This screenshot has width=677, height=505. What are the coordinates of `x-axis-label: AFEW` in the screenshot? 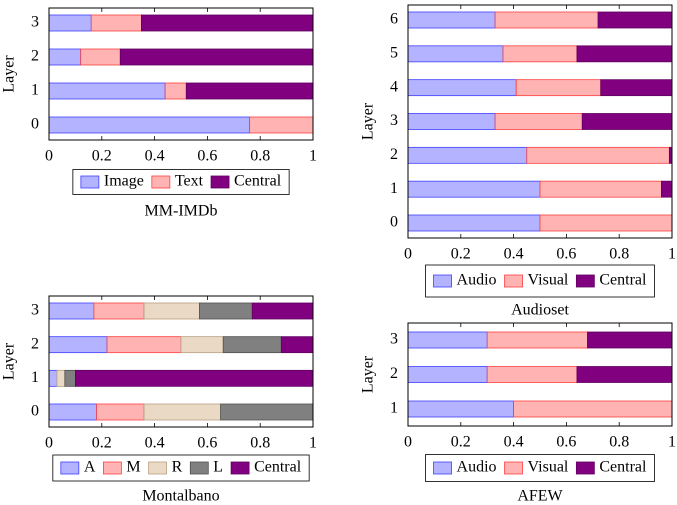 It's located at (540, 496).